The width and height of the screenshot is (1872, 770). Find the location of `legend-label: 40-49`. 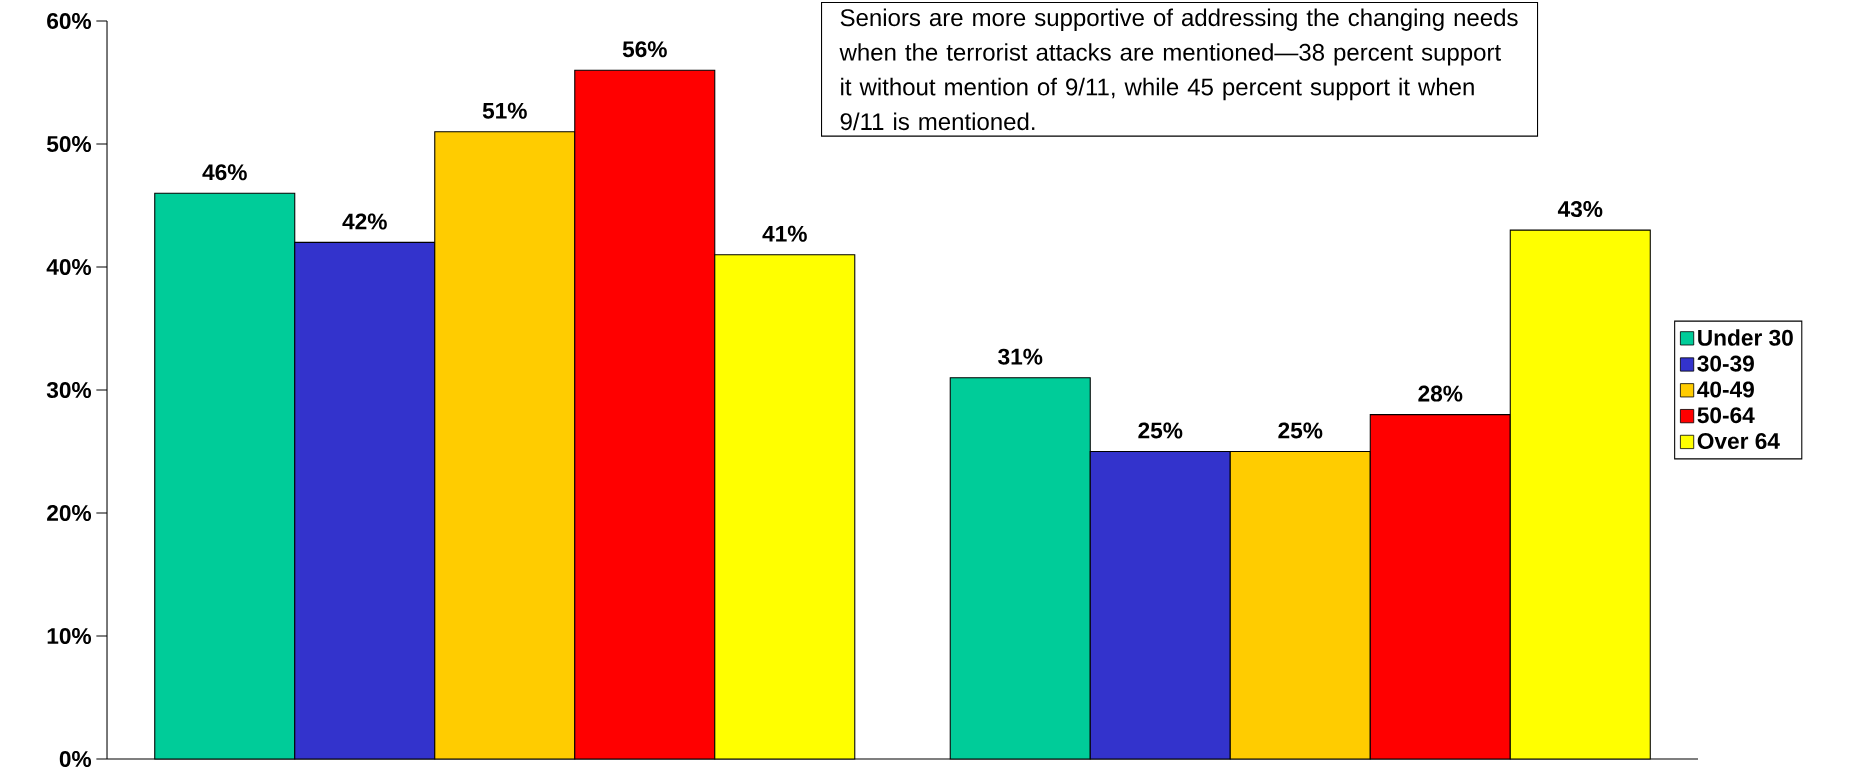

legend-label: 40-49 is located at coordinates (1725, 389).